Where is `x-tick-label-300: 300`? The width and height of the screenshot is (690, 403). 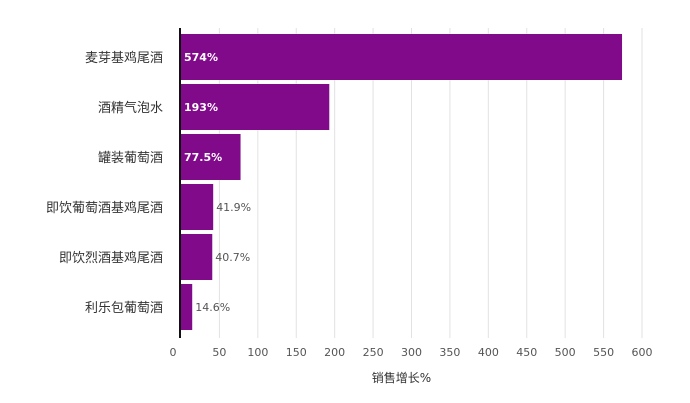 x-tick-label-300: 300 is located at coordinates (411, 352).